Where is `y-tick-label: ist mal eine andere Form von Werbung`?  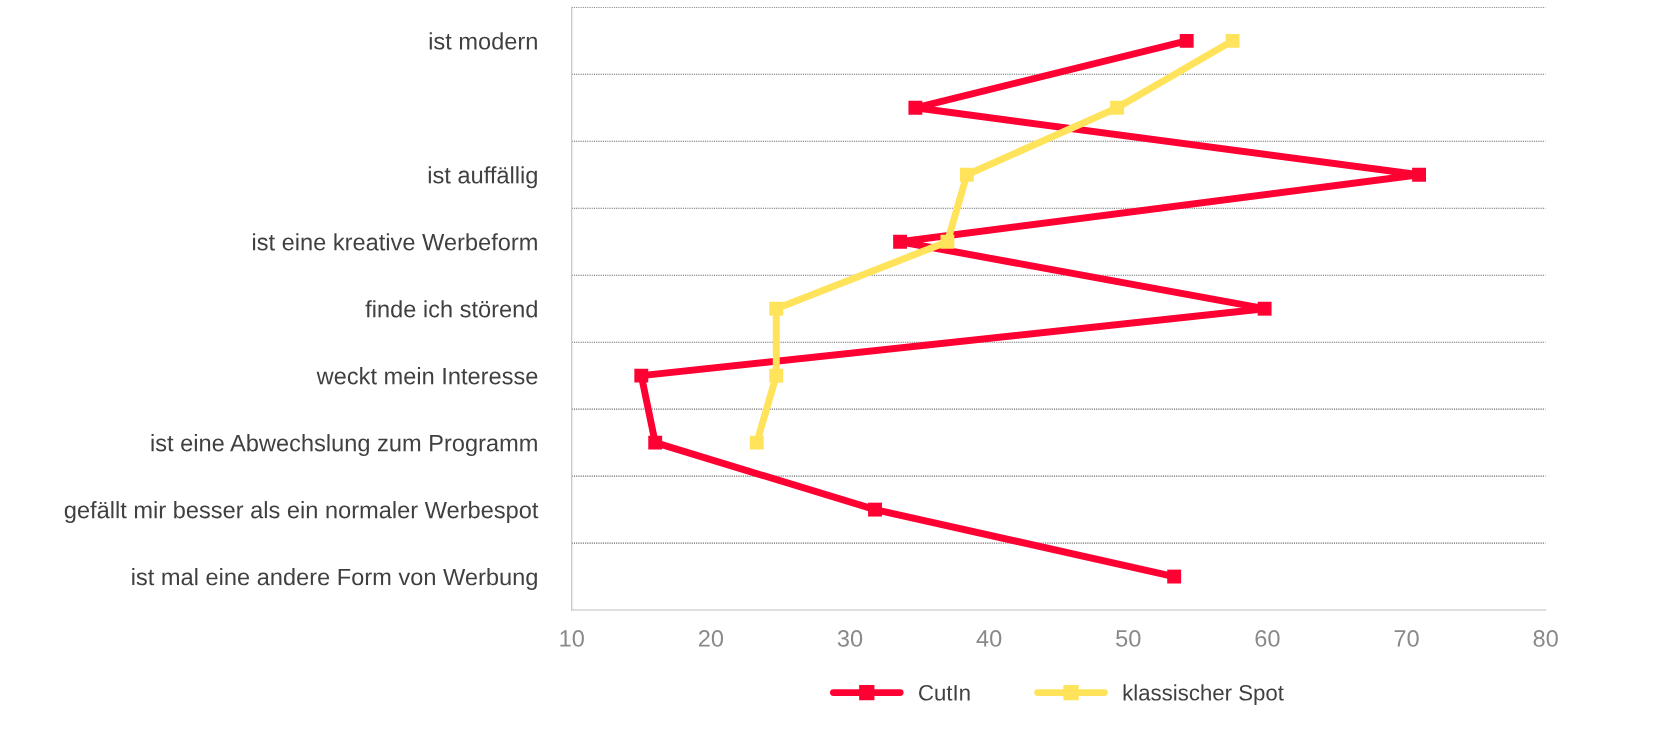 y-tick-label: ist mal eine andere Form von Werbung is located at coordinates (334, 579).